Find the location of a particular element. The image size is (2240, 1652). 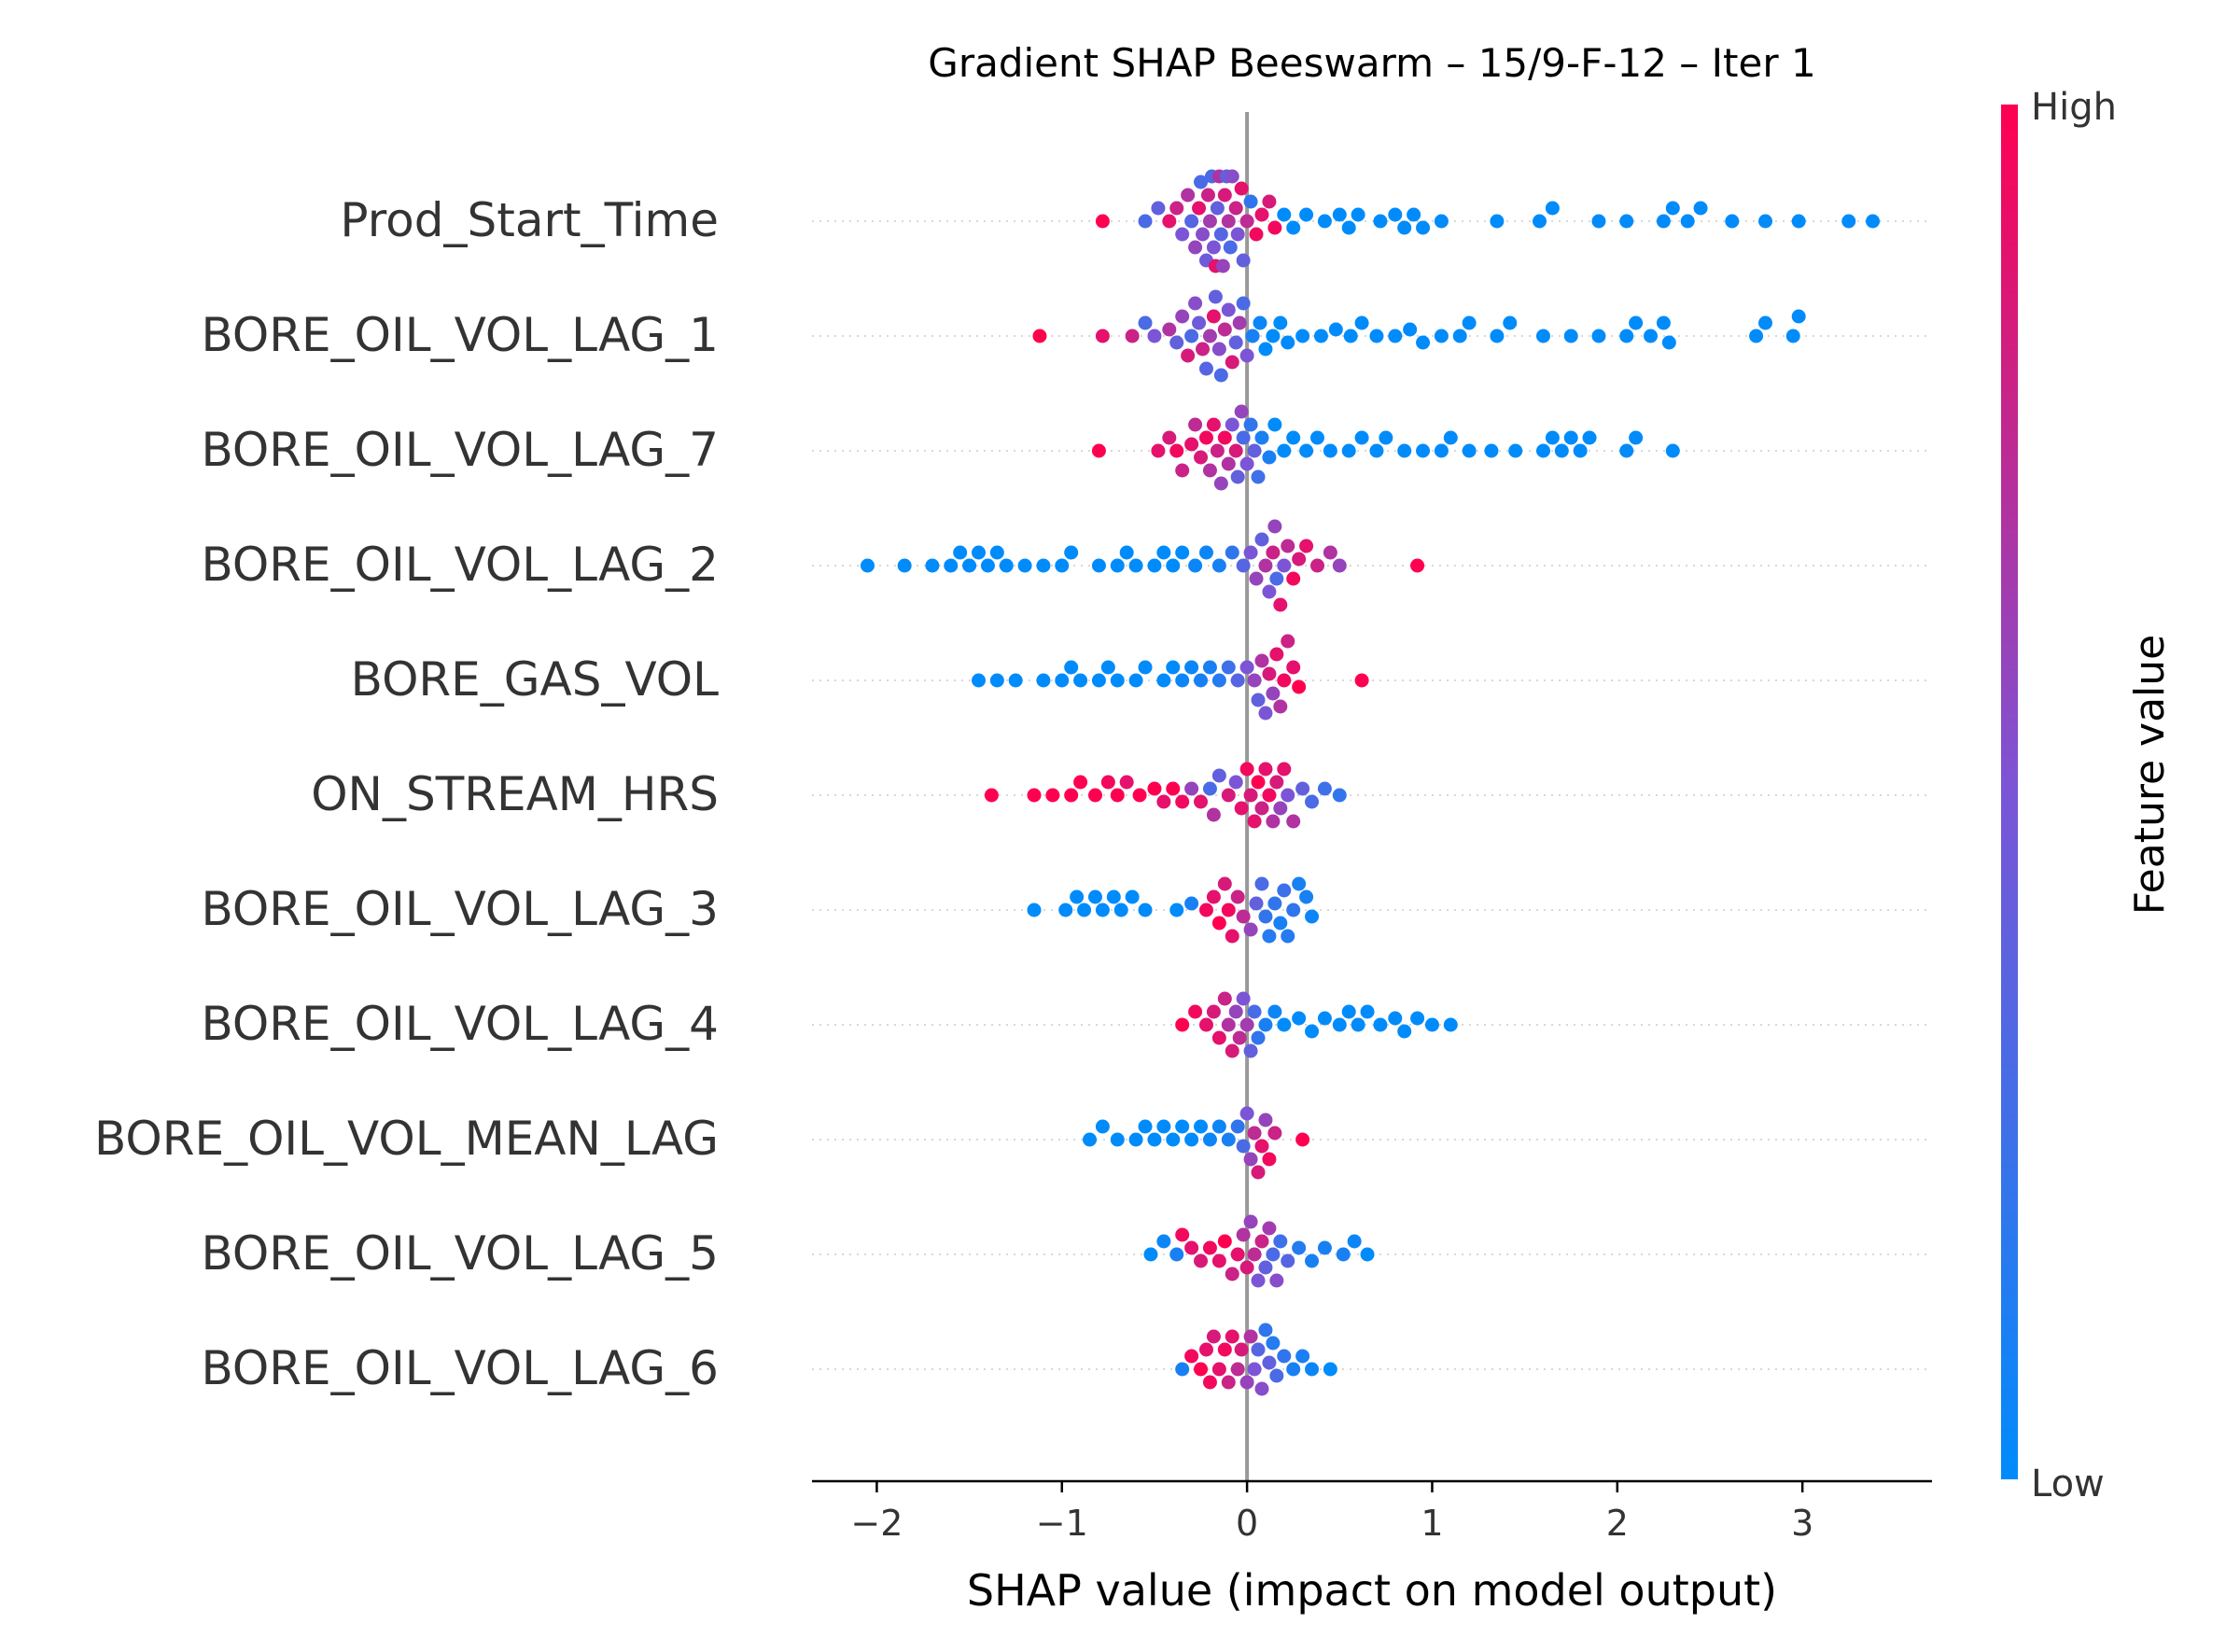

feature-label: ON_STREAM_HRS is located at coordinates (515, 794).